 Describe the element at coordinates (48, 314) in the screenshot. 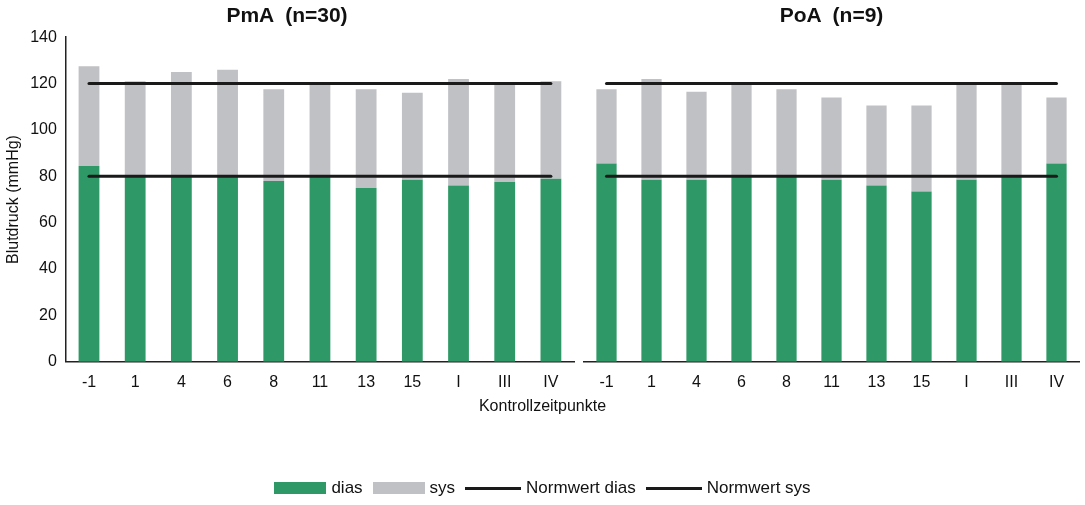

I see `y-tick-label: 20` at that location.